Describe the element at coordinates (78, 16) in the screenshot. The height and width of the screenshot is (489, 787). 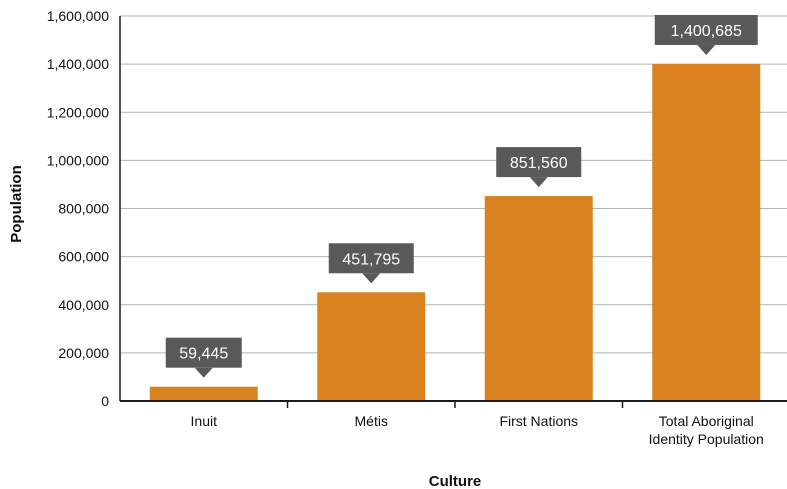
I see `y-tick-label: 1,600,000` at that location.